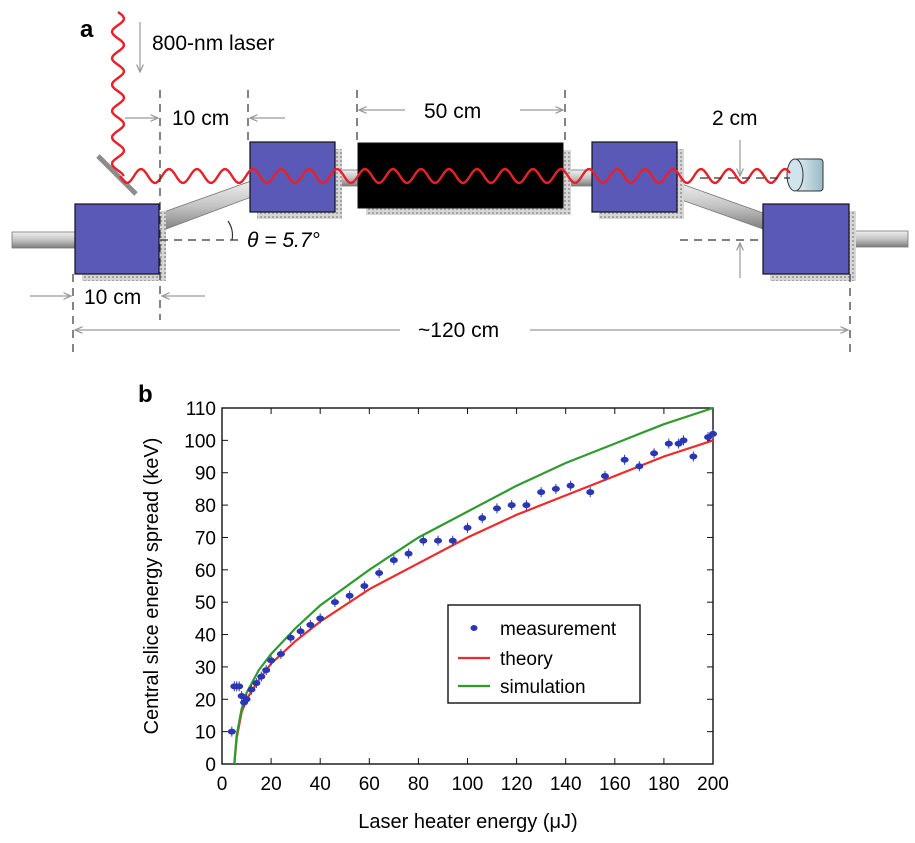  I want to click on legend-label-measurement: measurement, so click(558, 629).